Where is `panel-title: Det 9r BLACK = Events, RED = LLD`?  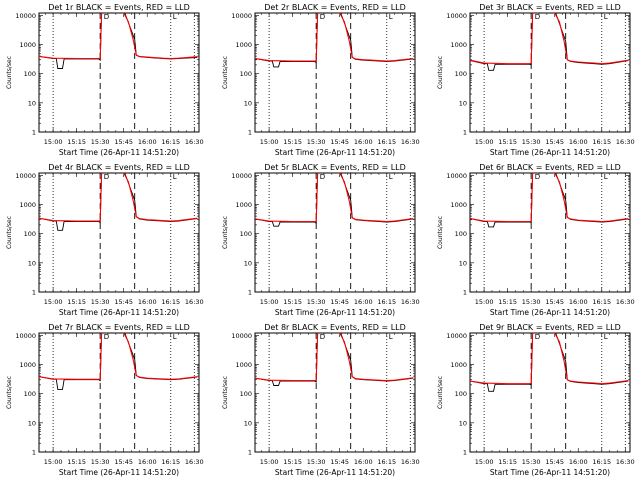
panel-title: Det 9r BLACK = Events, RED = LLD is located at coordinates (550, 327).